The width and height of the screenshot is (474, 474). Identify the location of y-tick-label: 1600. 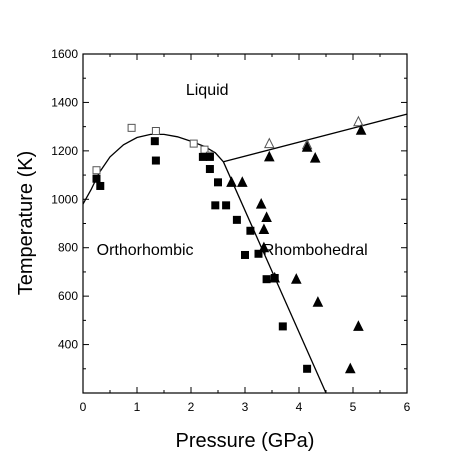
(64, 54).